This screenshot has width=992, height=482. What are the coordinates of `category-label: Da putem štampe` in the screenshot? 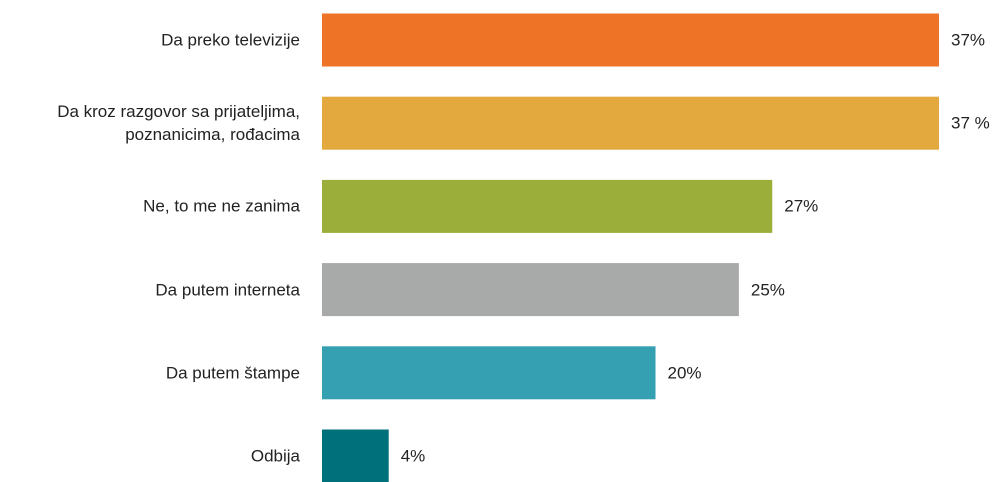 It's located at (232, 373).